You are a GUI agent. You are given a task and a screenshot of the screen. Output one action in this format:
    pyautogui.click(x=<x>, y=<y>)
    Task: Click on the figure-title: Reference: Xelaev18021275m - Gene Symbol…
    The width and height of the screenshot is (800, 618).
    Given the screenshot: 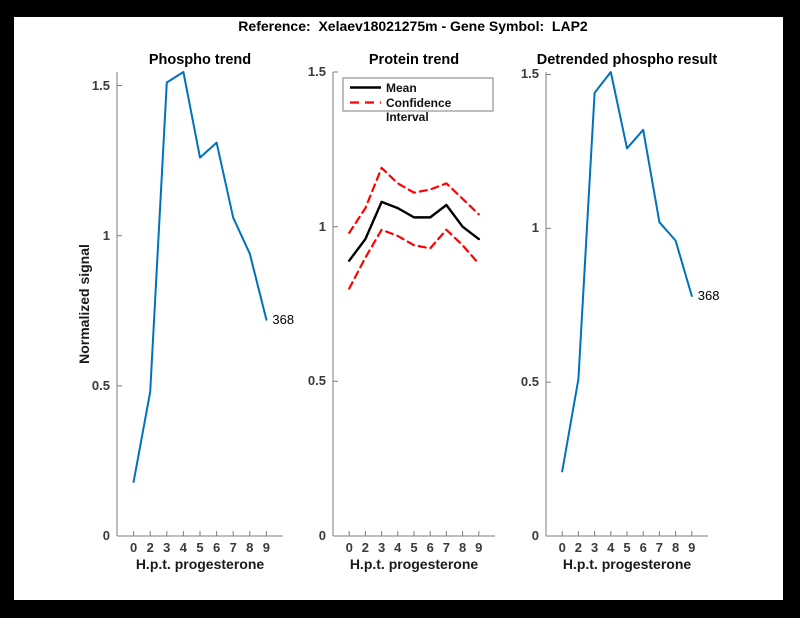 What is the action you would take?
    pyautogui.click(x=413, y=26)
    